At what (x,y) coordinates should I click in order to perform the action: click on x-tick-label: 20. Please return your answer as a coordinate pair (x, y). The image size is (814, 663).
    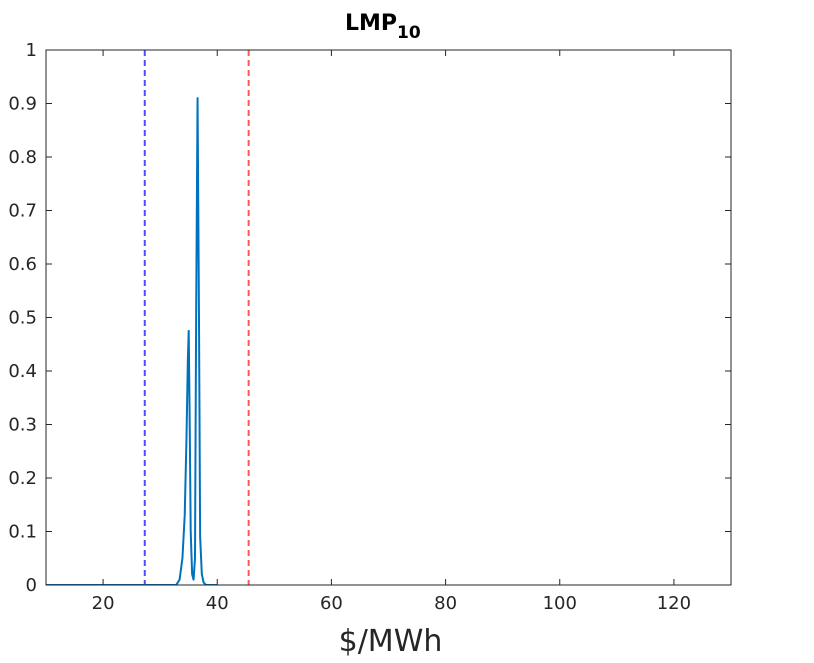
    Looking at the image, I should click on (103, 603).